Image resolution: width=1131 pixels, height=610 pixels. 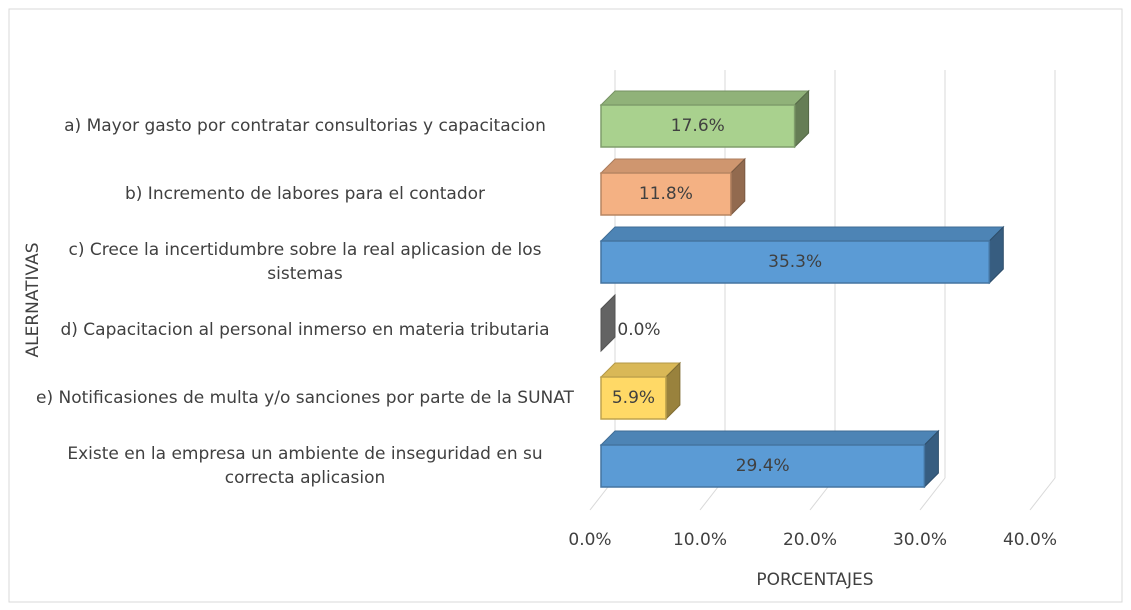 I want to click on value-label: 11.8%, so click(x=666, y=194).